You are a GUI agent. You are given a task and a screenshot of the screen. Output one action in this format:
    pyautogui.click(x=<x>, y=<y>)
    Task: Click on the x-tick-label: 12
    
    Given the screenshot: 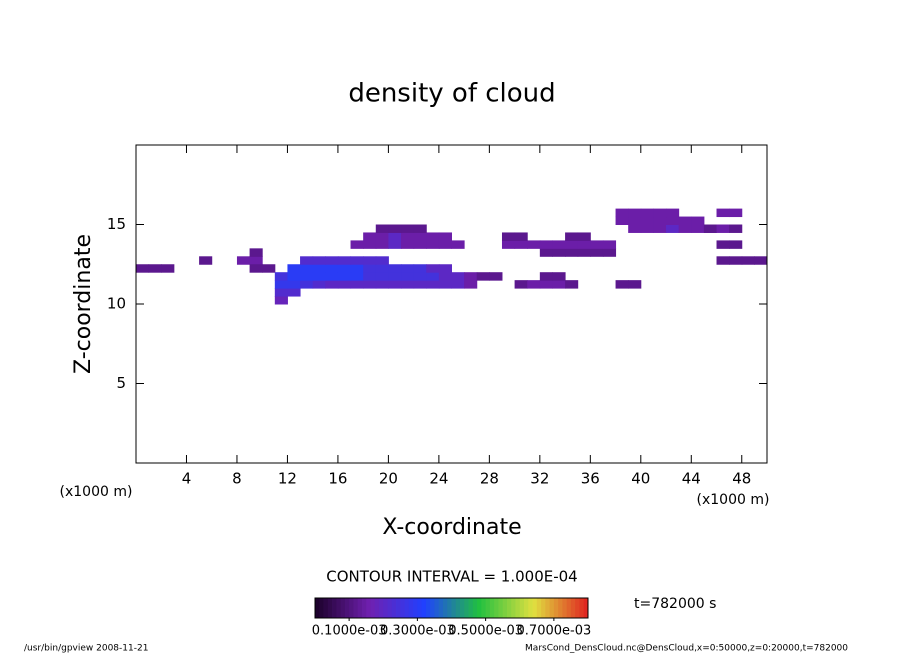 What is the action you would take?
    pyautogui.click(x=287, y=479)
    